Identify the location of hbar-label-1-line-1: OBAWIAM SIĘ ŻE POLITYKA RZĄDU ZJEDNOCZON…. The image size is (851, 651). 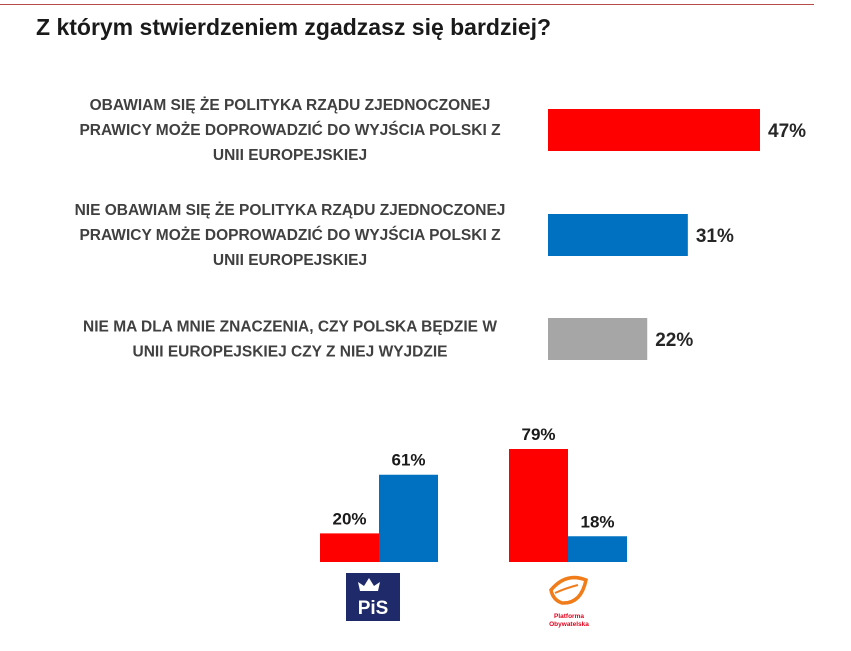
(290, 105).